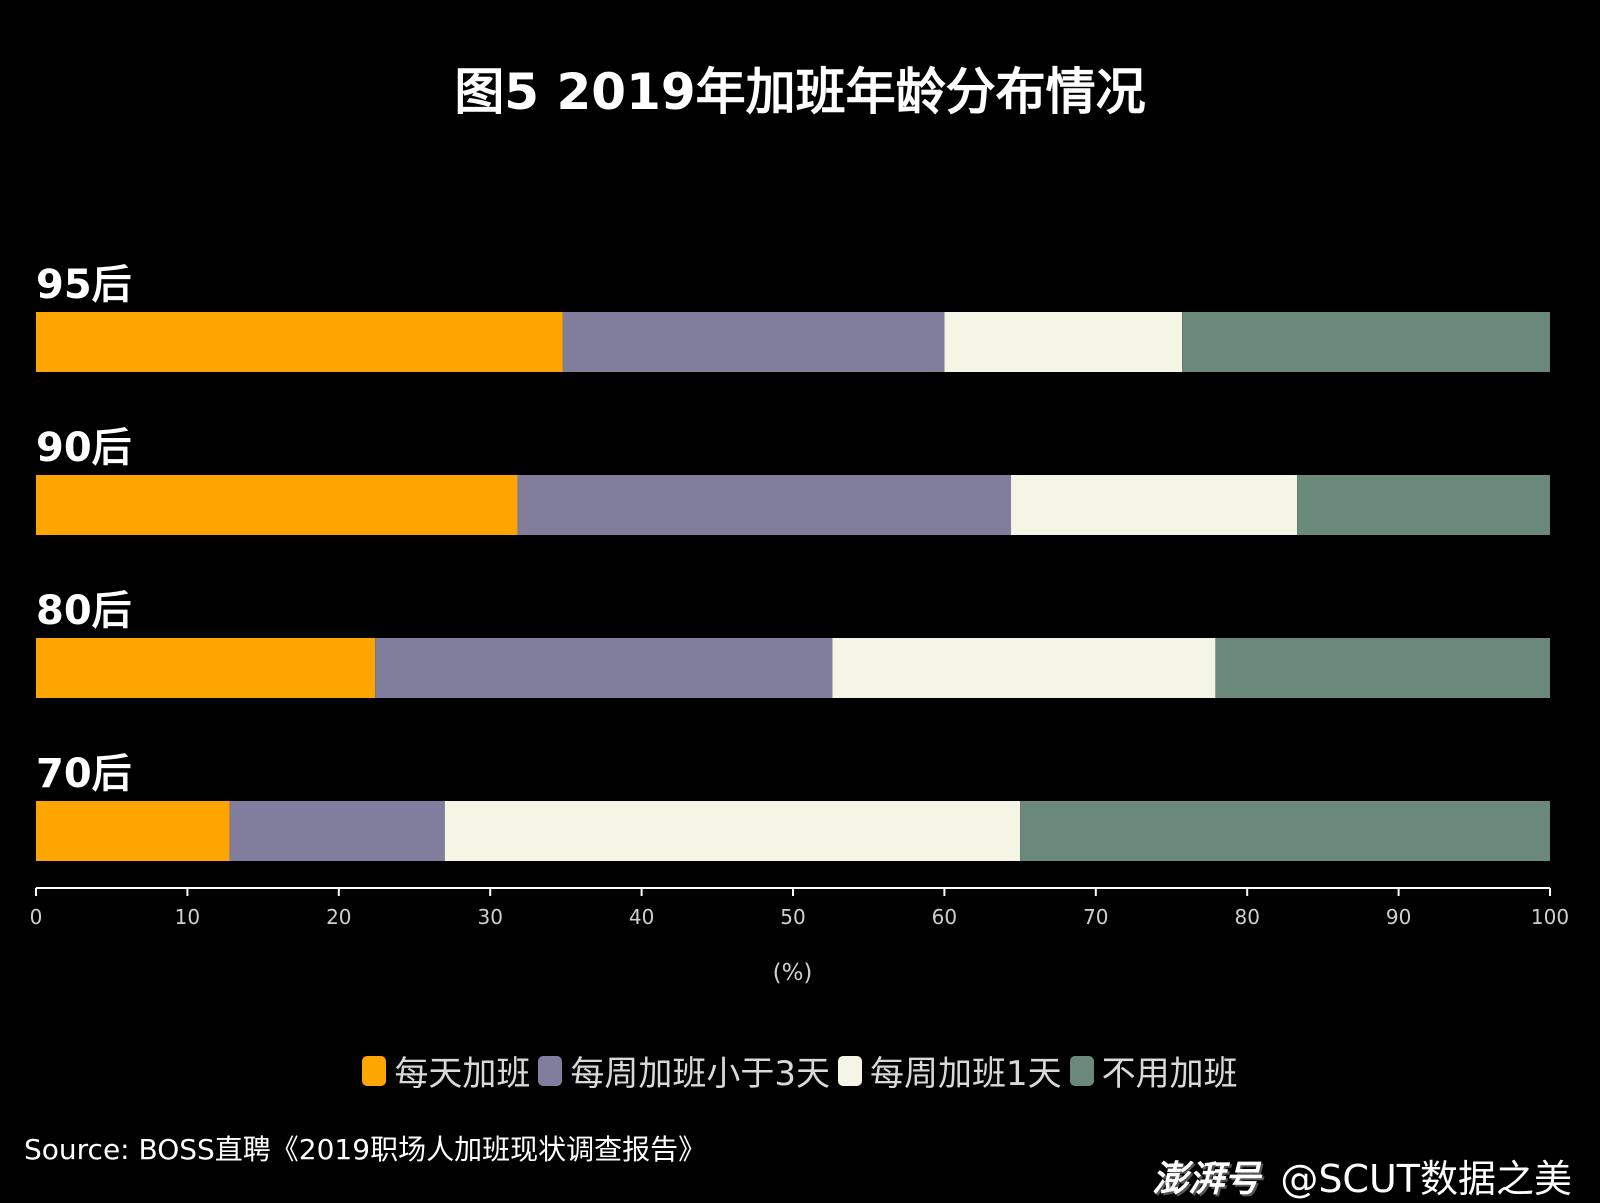  I want to click on x-tick-label: 20, so click(338, 917).